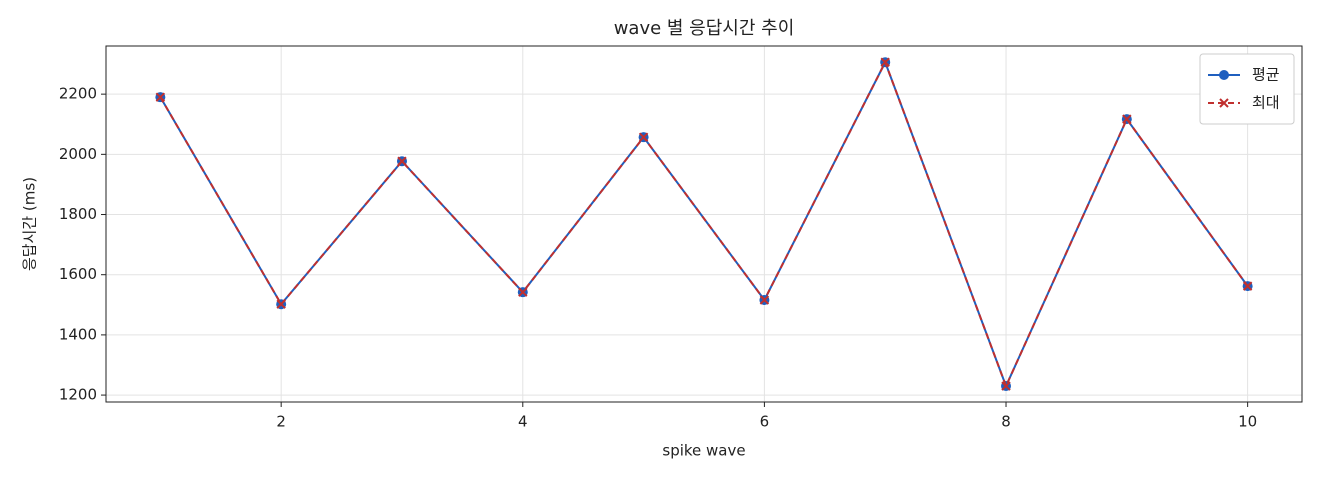 This screenshot has width=1320, height=480. Describe the element at coordinates (1247, 89) in the screenshot. I see `legend-box` at that location.